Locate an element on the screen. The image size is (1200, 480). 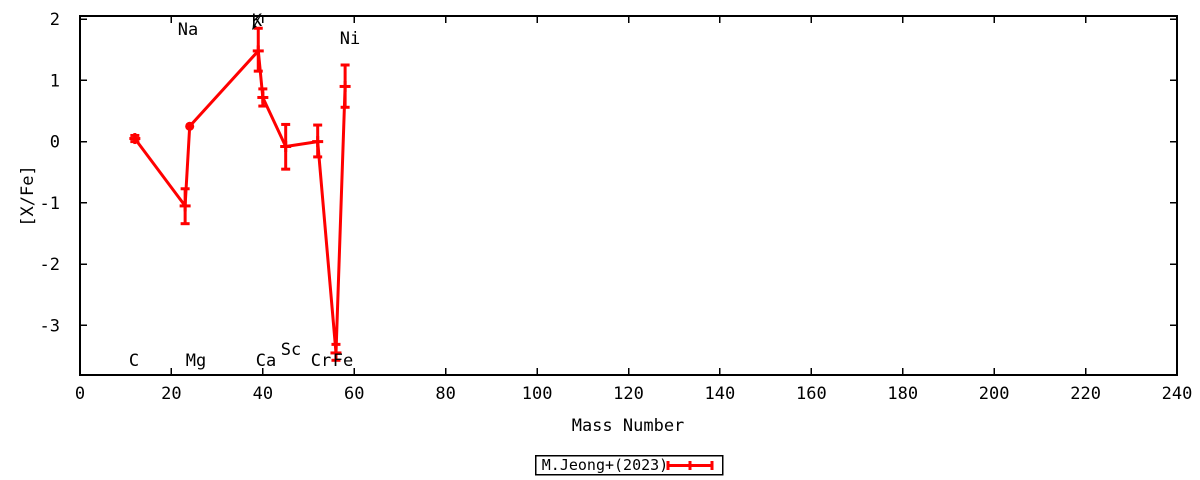
datapoint-Mg is located at coordinates (190, 126).